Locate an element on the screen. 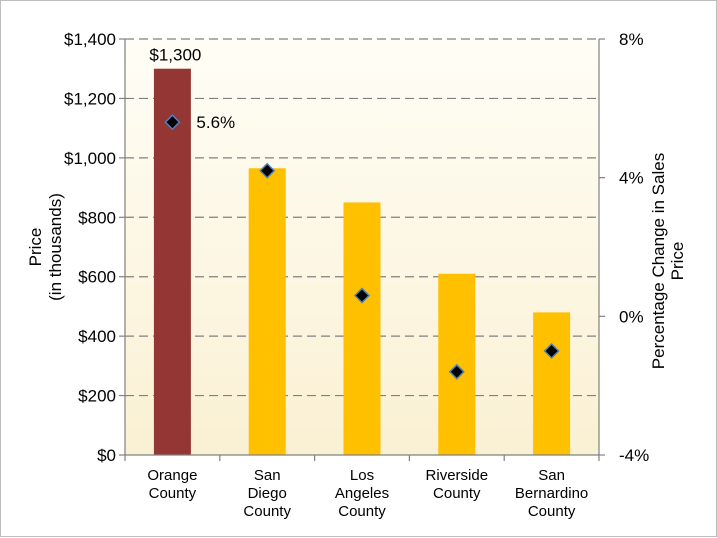  y-tick-label: $800 is located at coordinates (97, 217).